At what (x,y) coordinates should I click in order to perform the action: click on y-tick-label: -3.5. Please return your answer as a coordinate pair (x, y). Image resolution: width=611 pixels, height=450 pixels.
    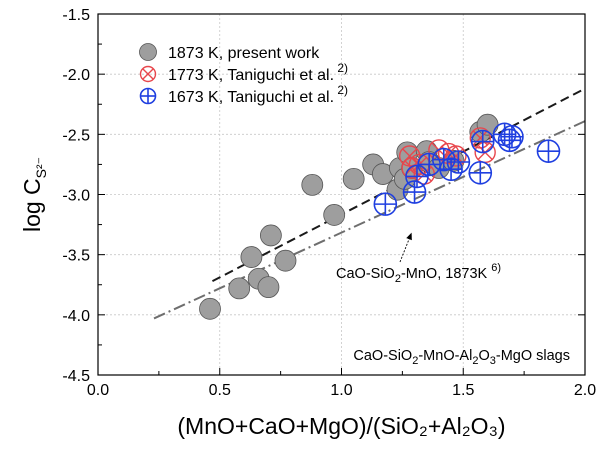
    Looking at the image, I should click on (76, 256).